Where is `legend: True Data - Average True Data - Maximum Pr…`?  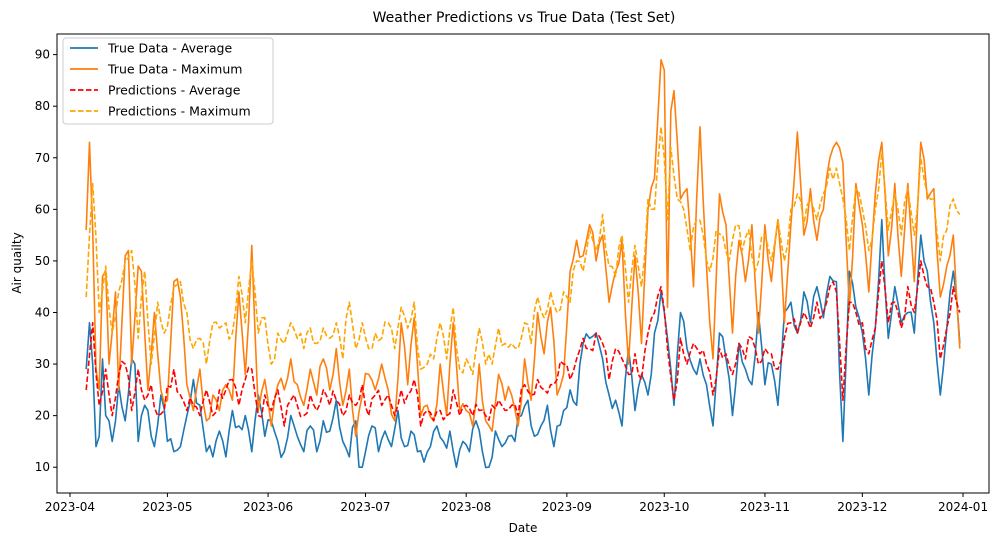
legend: True Data - Average True Data - Maximum Pr… is located at coordinates (168, 81).